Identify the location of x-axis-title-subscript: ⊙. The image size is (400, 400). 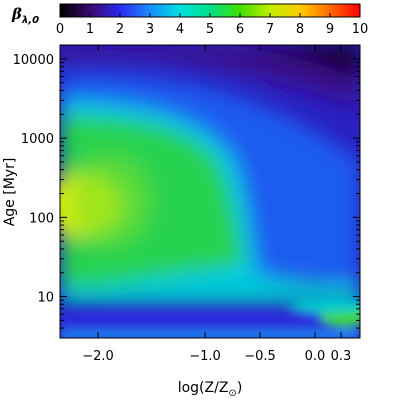
(232, 393).